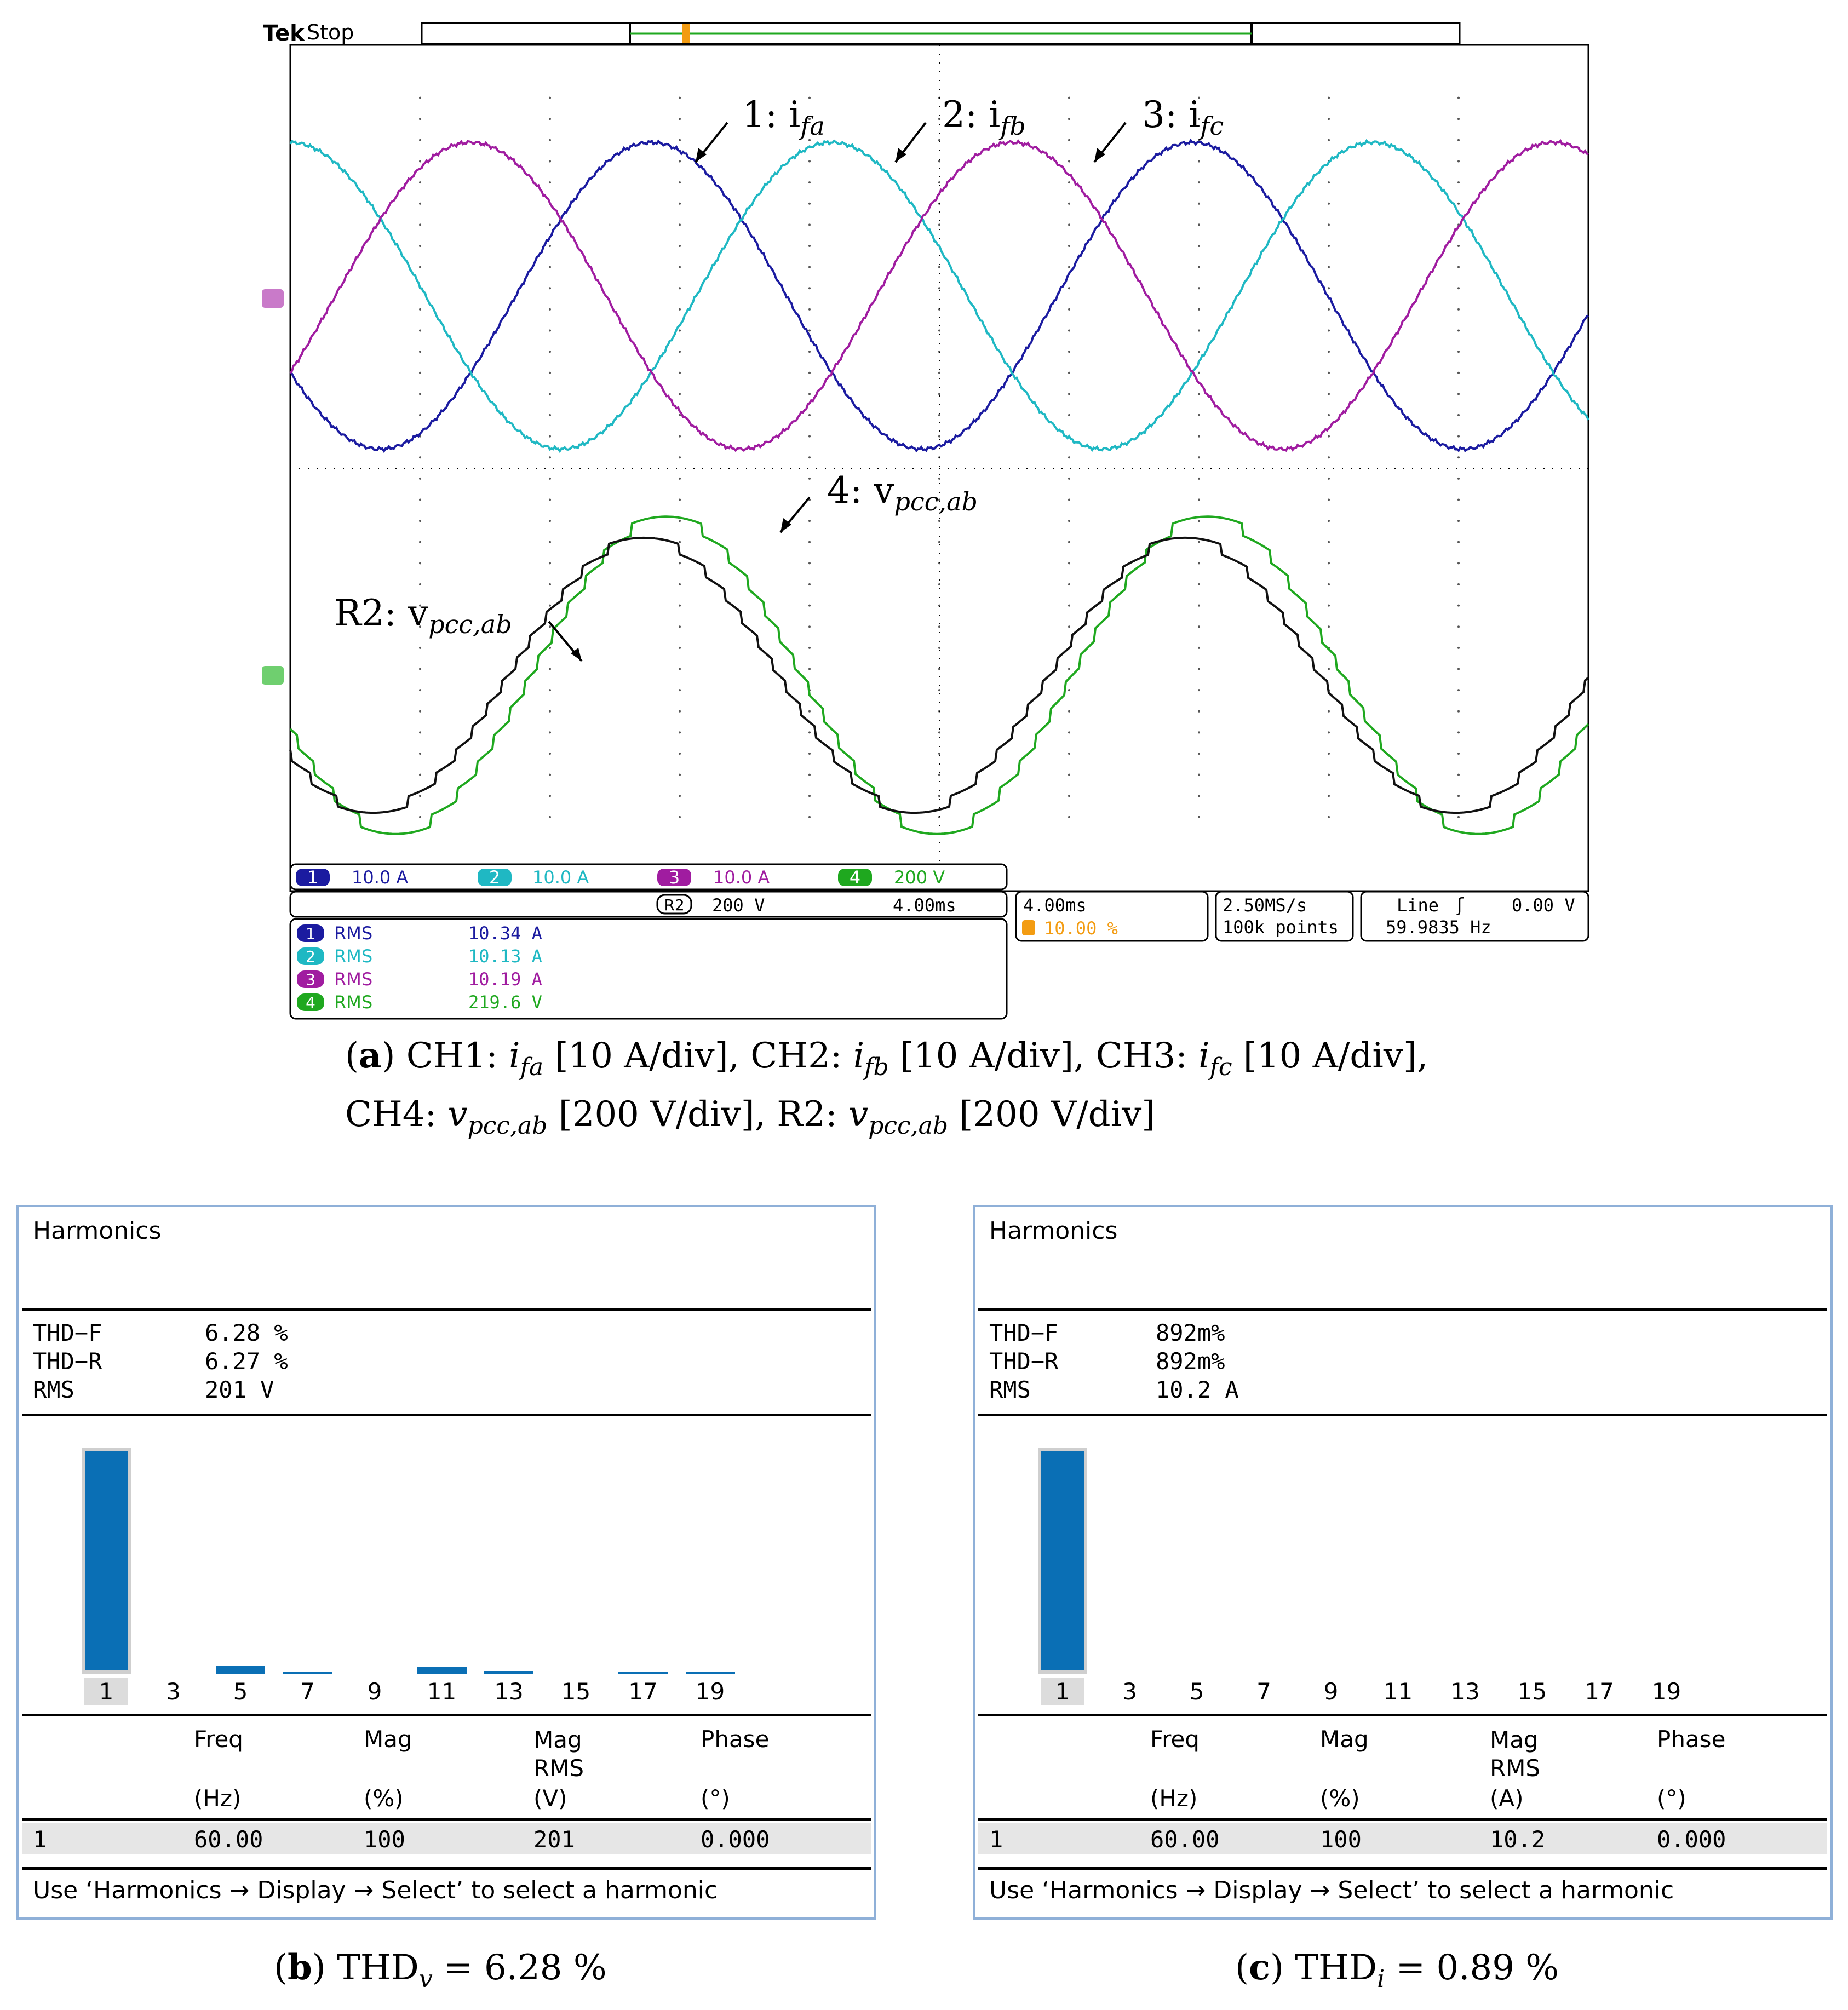 The height and width of the screenshot is (2010, 1848). I want to click on caption-b: (b) THDv = 6.28 %, so click(441, 1970).